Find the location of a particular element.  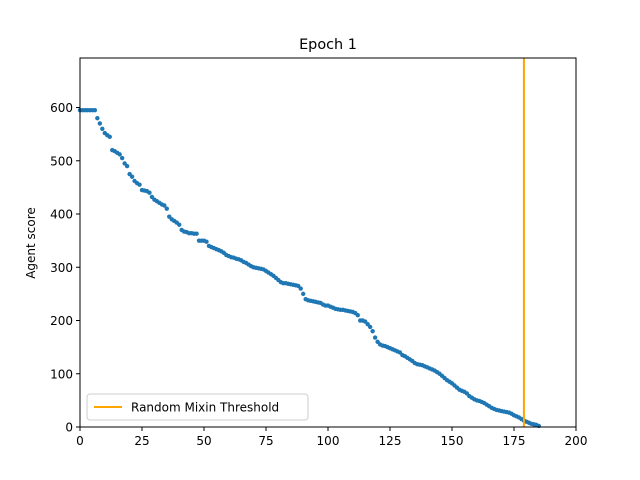

x-tick-label: 25 is located at coordinates (141, 441).